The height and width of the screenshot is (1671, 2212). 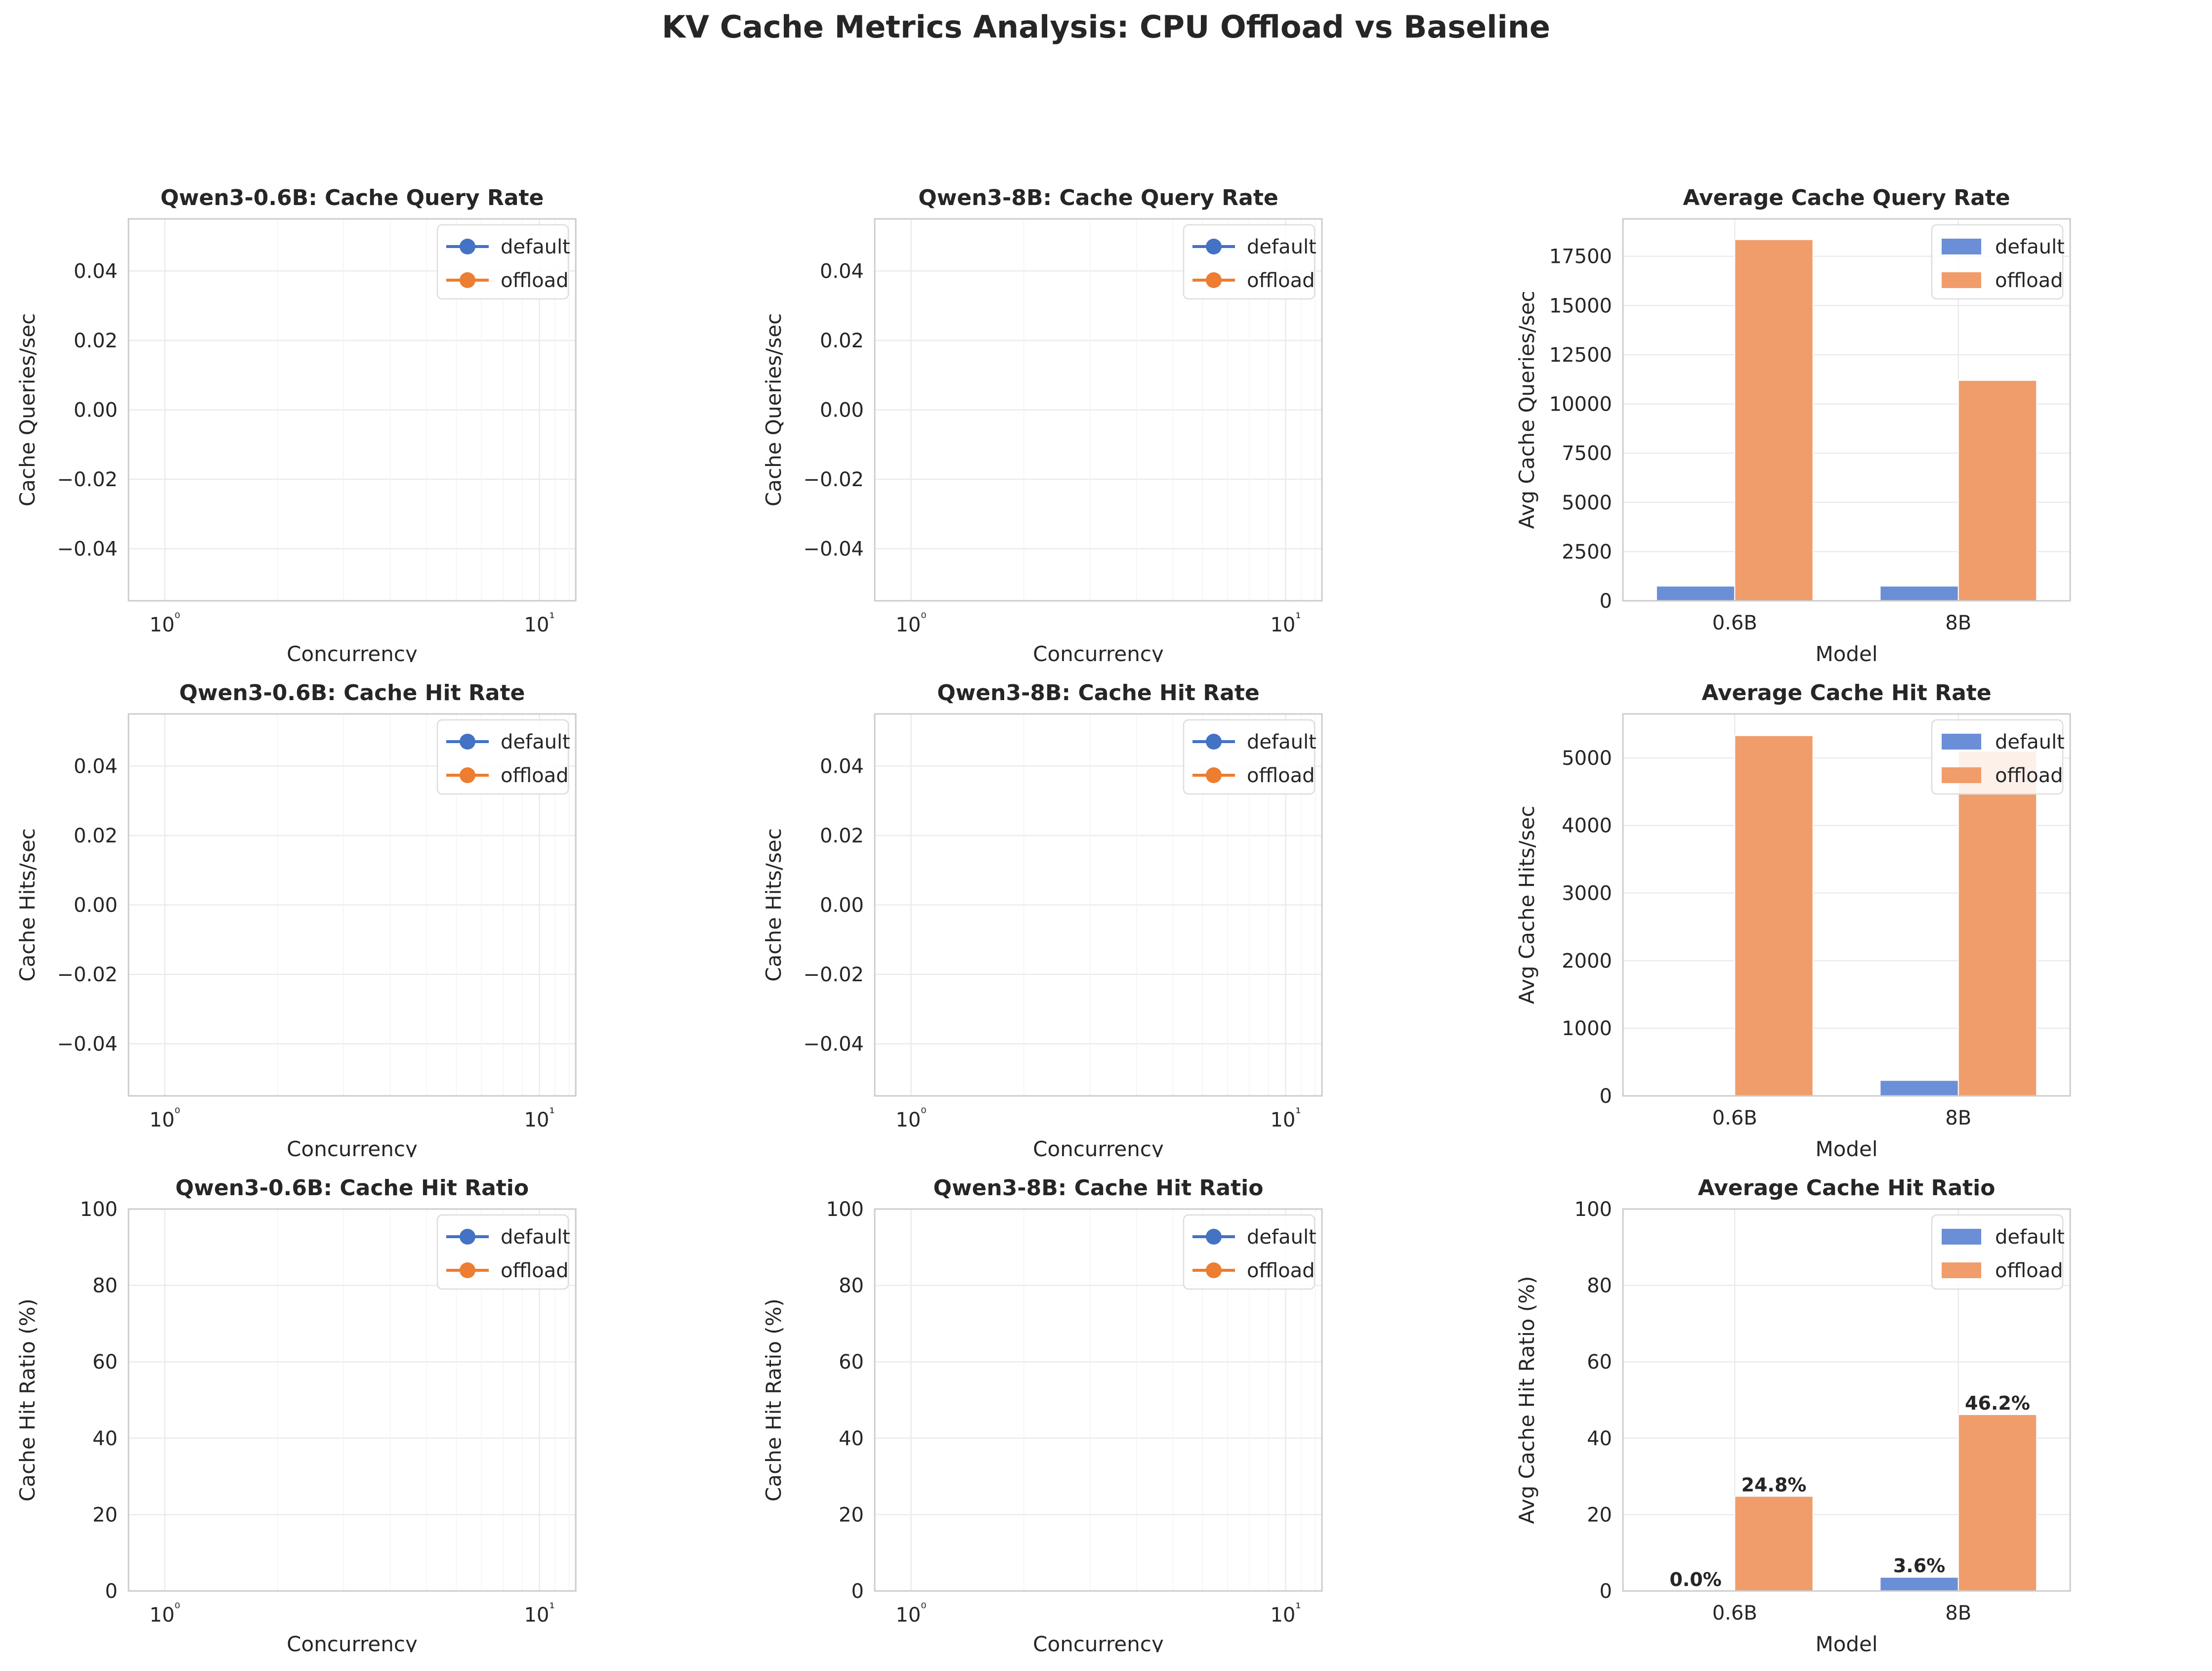 What do you see at coordinates (1580, 305) in the screenshot?
I see `y-tick-label: 15000` at bounding box center [1580, 305].